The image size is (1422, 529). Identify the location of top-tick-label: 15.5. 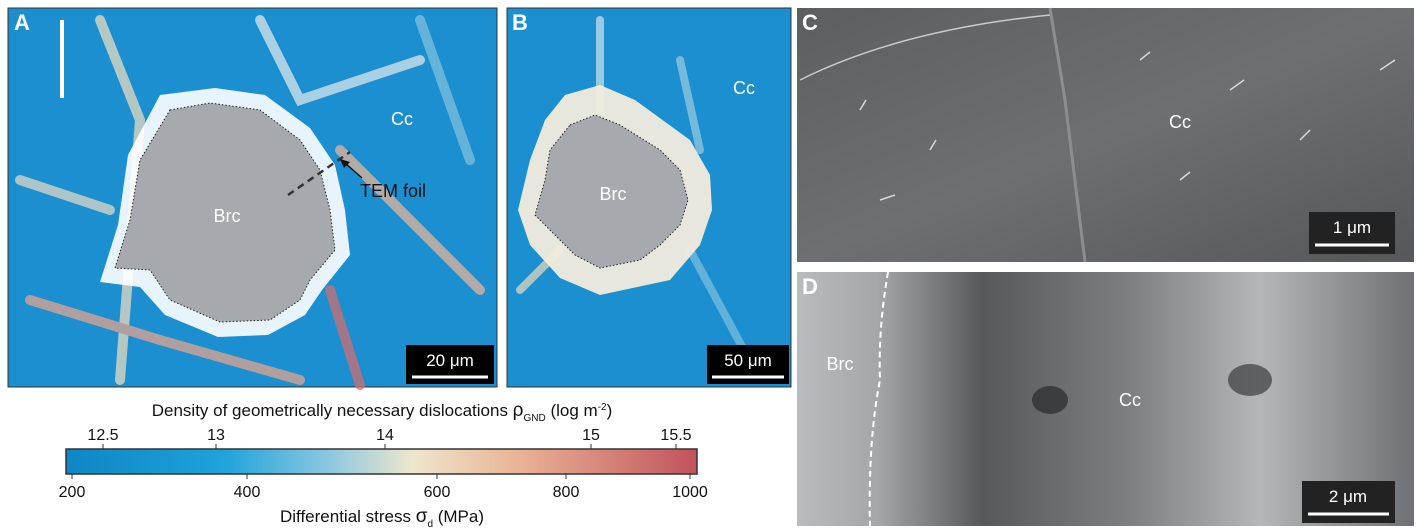
(675, 435).